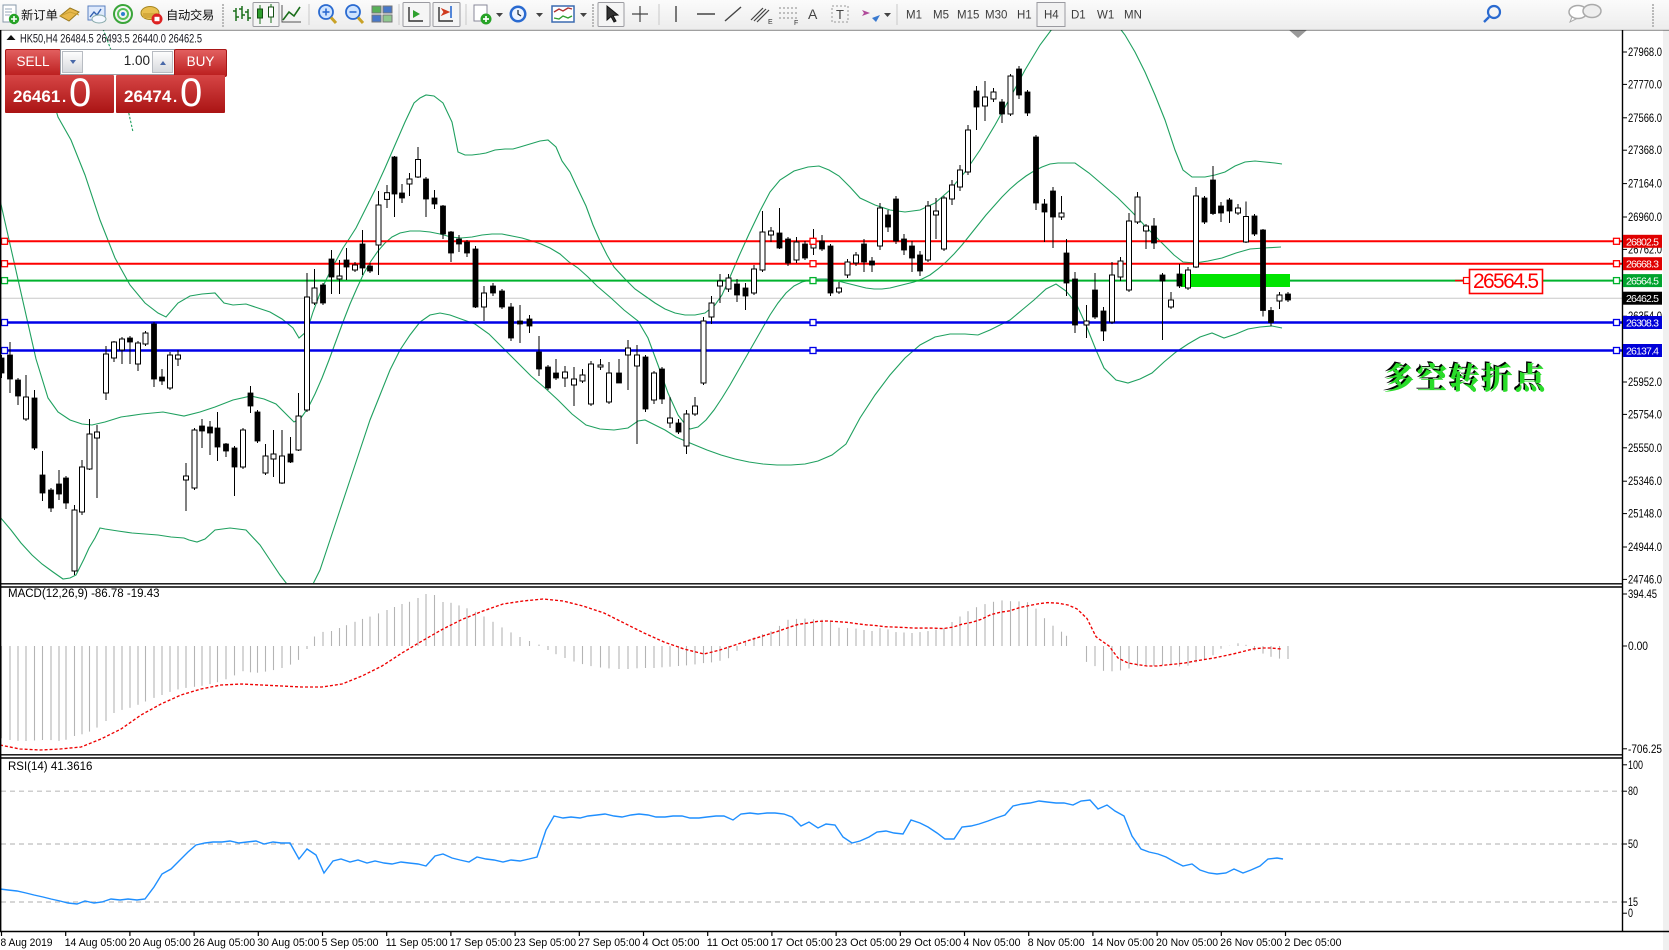  What do you see at coordinates (1645, 548) in the screenshot?
I see `svg-text: 24944.0` at bounding box center [1645, 548].